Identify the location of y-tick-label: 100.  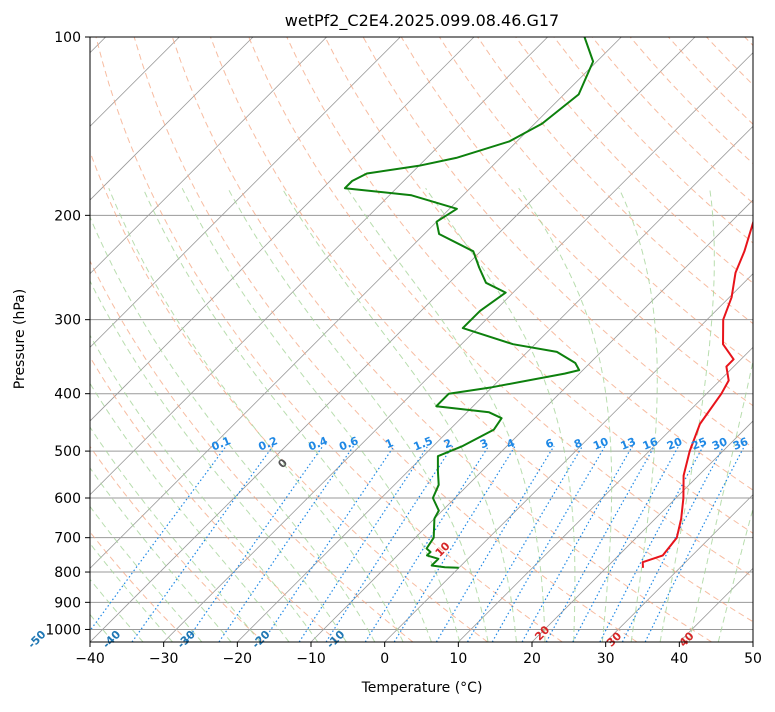
(67, 38).